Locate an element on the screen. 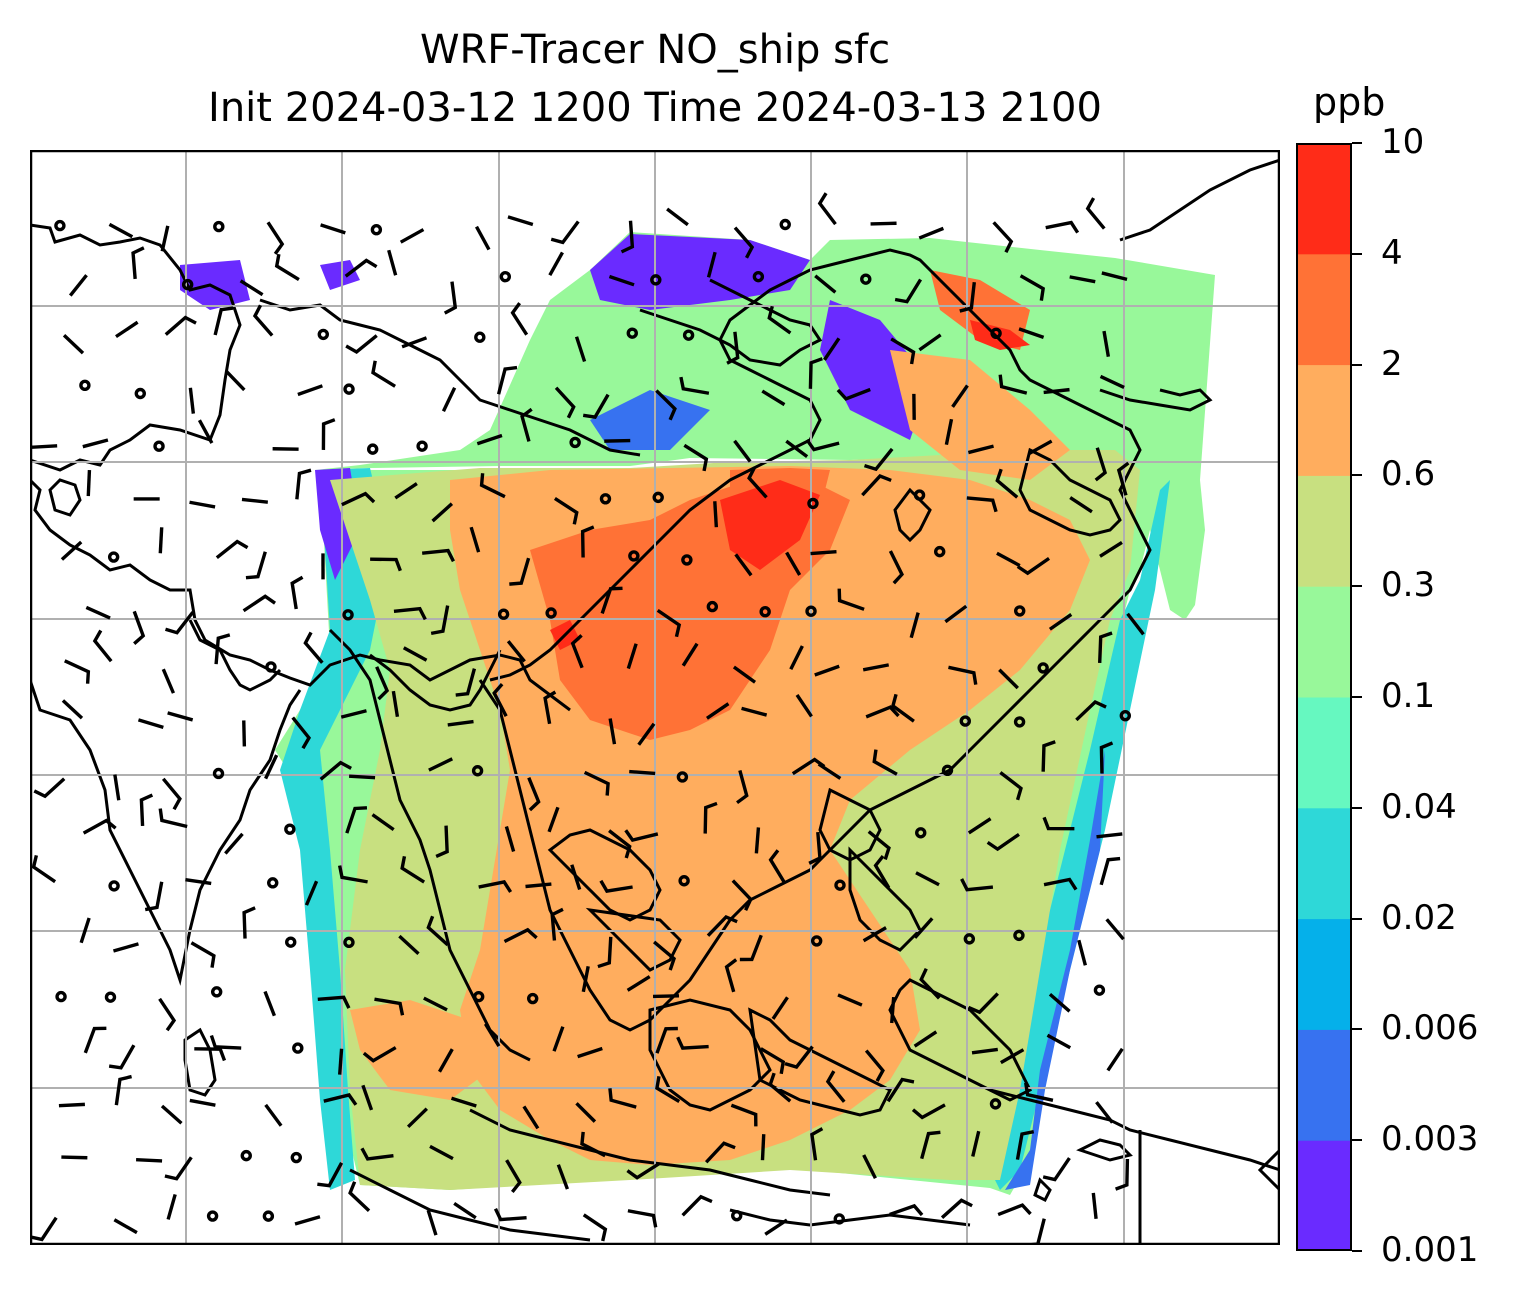 The width and height of the screenshot is (1528, 1306). field-orange-sw is located at coordinates (420, 1050).